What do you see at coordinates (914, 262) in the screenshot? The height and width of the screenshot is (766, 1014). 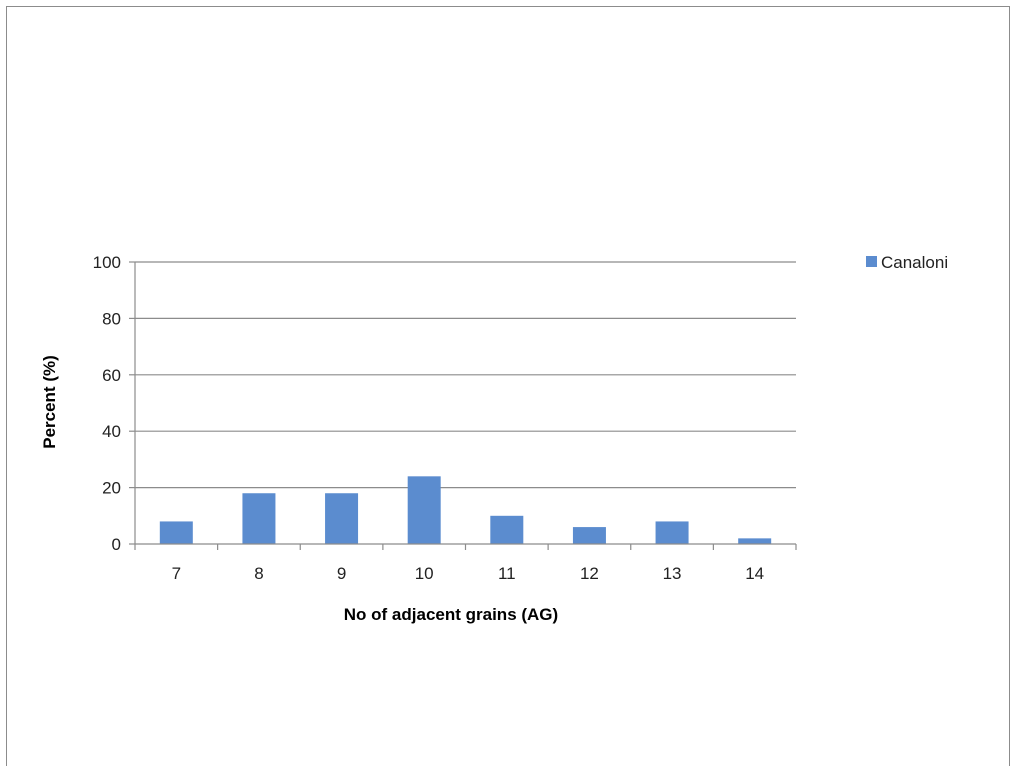 I see `legend-label-canaloni: Canaloni` at bounding box center [914, 262].